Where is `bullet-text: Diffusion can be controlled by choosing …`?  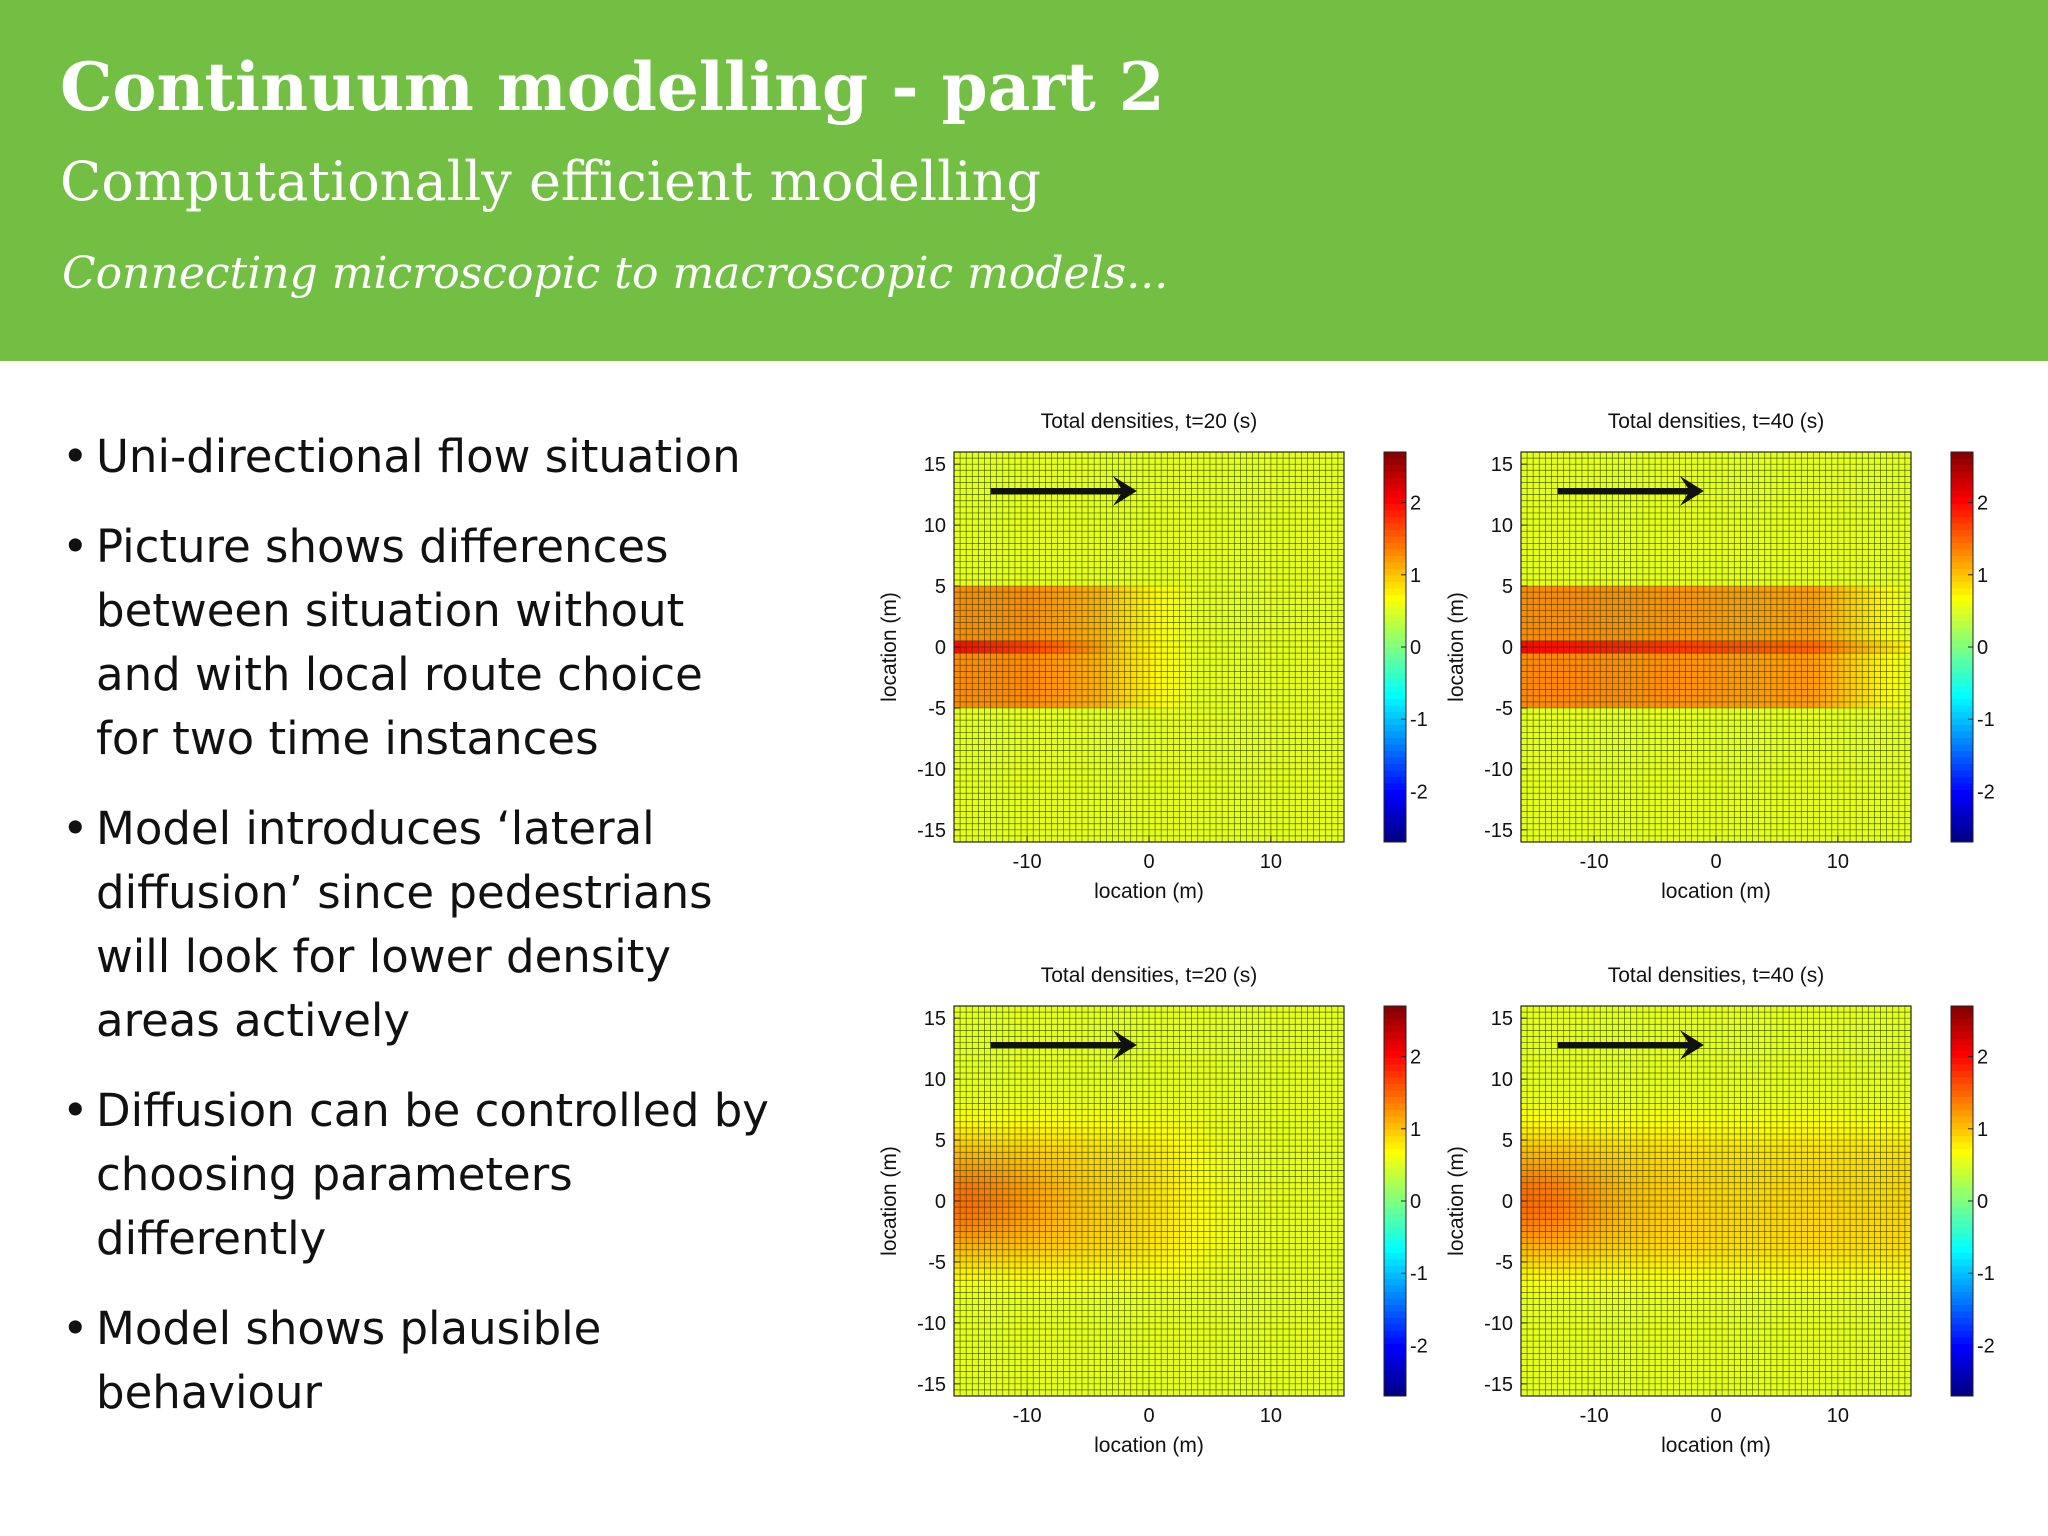 bullet-text: Diffusion can be controlled by choosing … is located at coordinates (432, 1174).